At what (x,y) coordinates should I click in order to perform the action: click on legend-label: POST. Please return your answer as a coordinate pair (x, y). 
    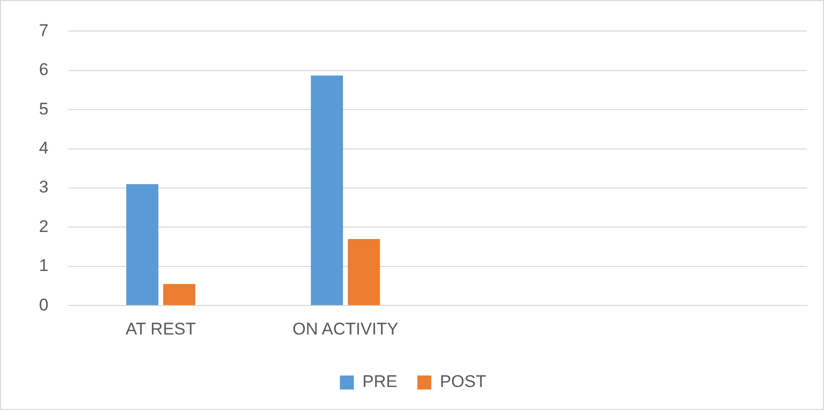
    Looking at the image, I should click on (463, 382).